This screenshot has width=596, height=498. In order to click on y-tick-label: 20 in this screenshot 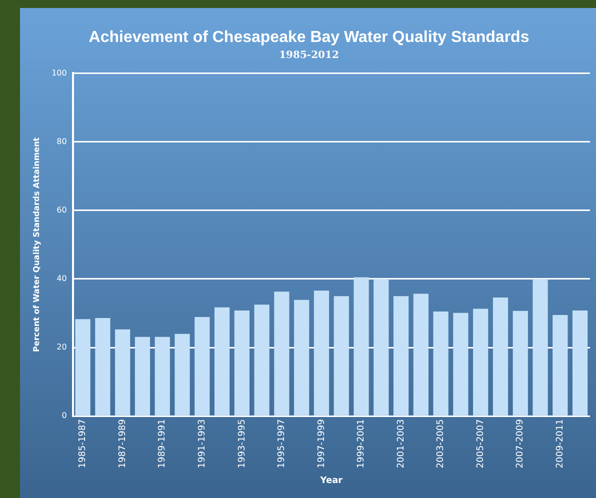, I will do `click(61, 347)`.